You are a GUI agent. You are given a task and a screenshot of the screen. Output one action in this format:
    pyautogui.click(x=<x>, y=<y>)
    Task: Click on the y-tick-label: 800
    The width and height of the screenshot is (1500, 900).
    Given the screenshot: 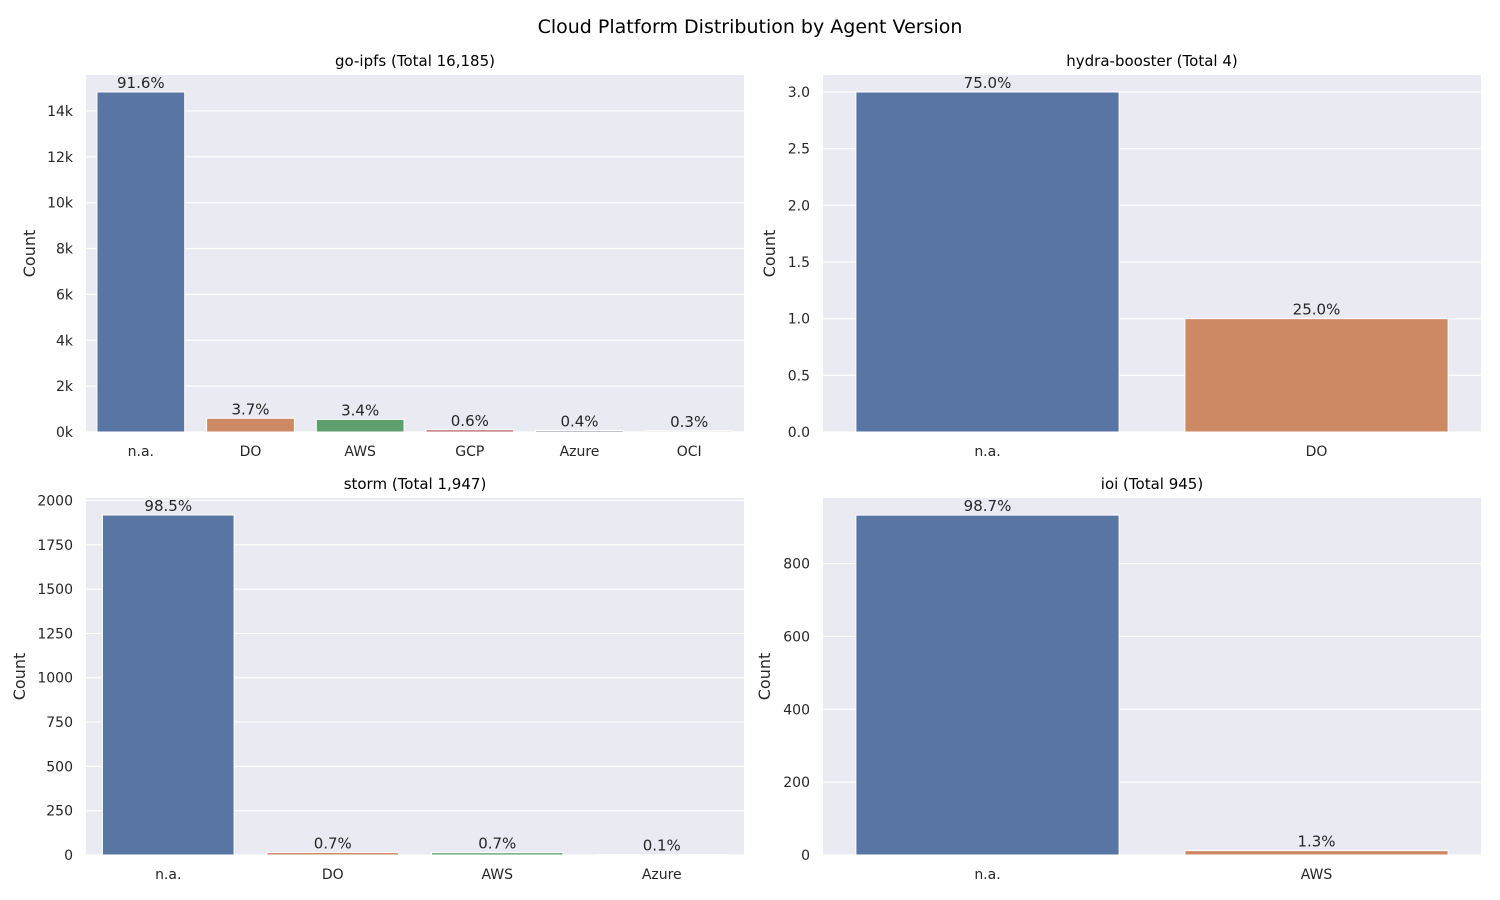 What is the action you would take?
    pyautogui.click(x=796, y=565)
    